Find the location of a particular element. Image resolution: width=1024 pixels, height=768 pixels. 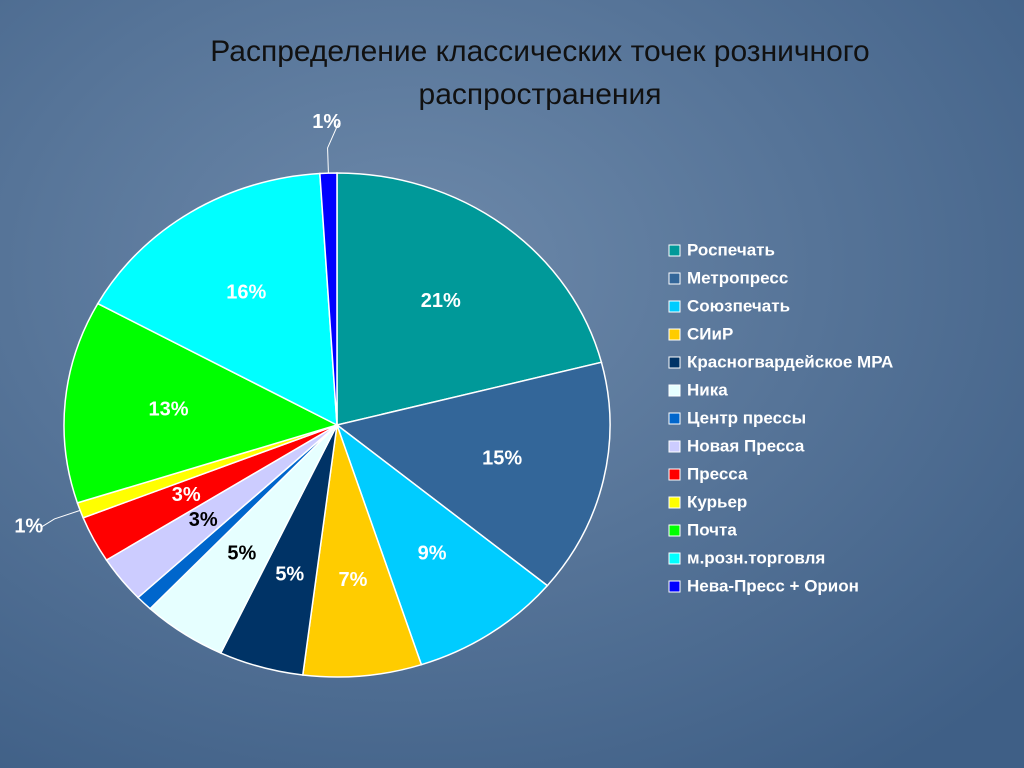

data-label: 9% is located at coordinates (432, 554).